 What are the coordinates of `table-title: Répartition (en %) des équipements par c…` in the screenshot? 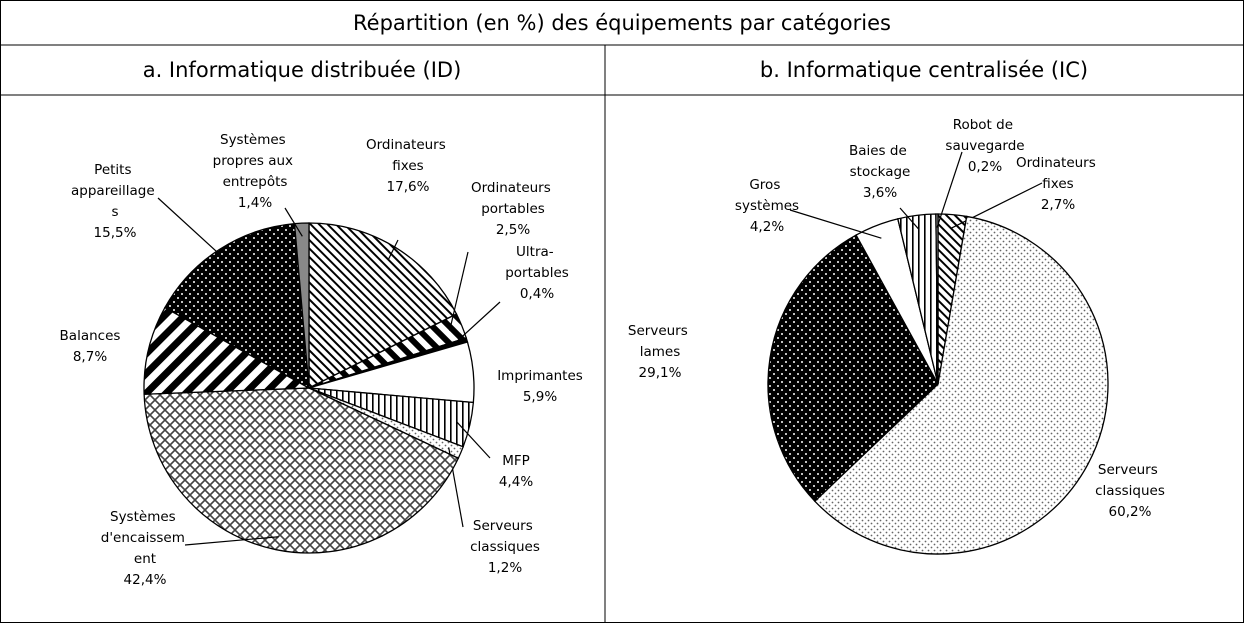 It's located at (622, 23).